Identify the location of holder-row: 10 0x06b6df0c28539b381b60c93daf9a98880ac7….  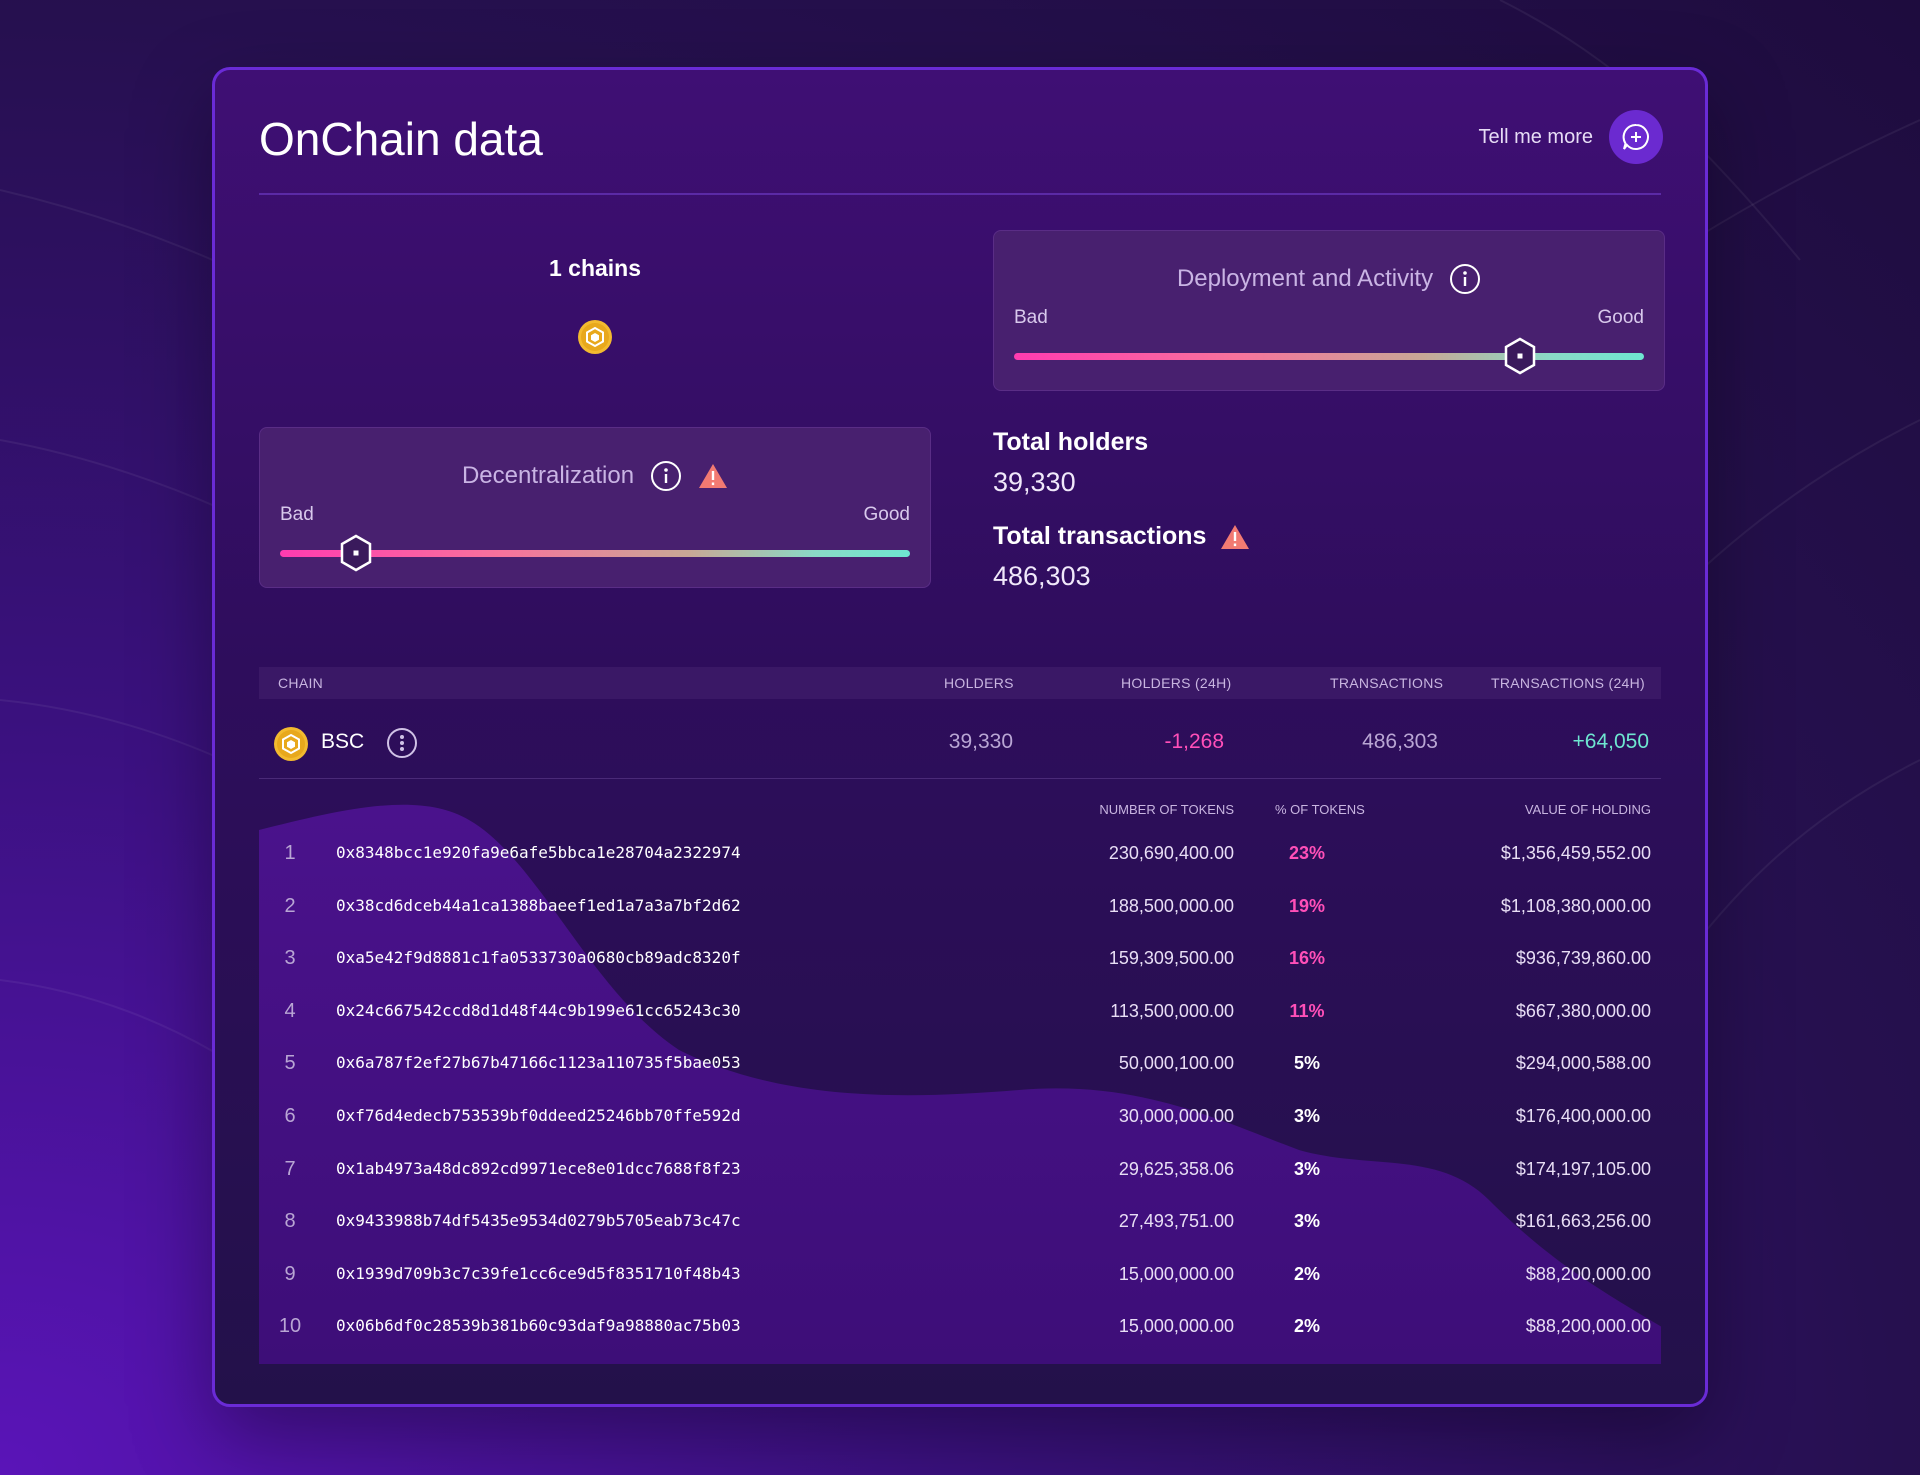
(960, 1329).